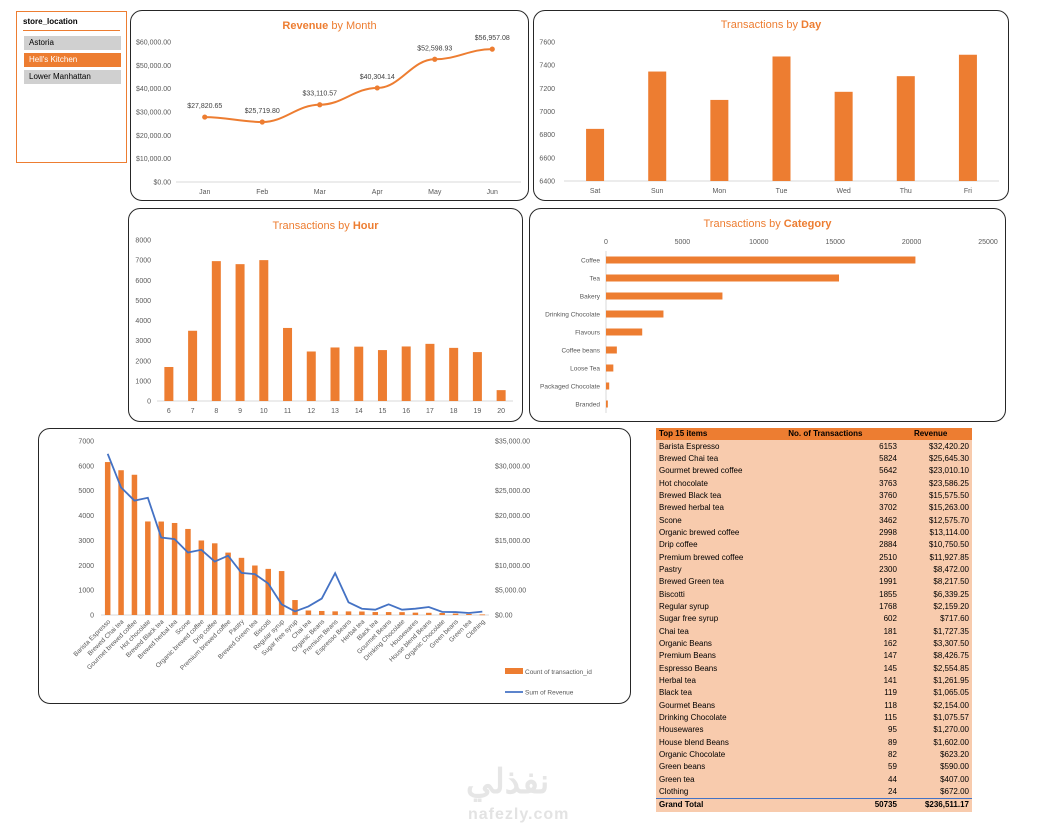 This screenshot has height=828, width=1059. Describe the element at coordinates (721, 557) in the screenshot. I see `item-cell: Premium brewed coffee` at that location.